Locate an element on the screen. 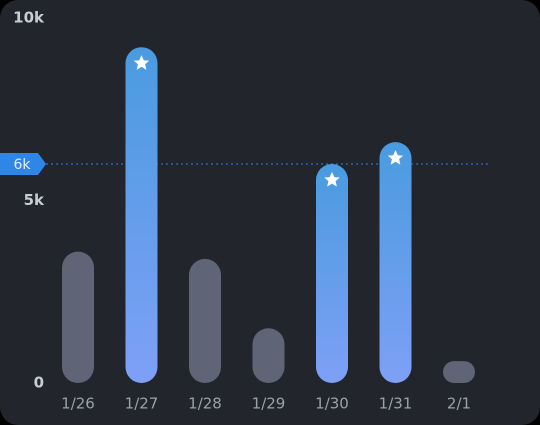 The height and width of the screenshot is (425, 540). y-tick-label: 10k is located at coordinates (29, 18).